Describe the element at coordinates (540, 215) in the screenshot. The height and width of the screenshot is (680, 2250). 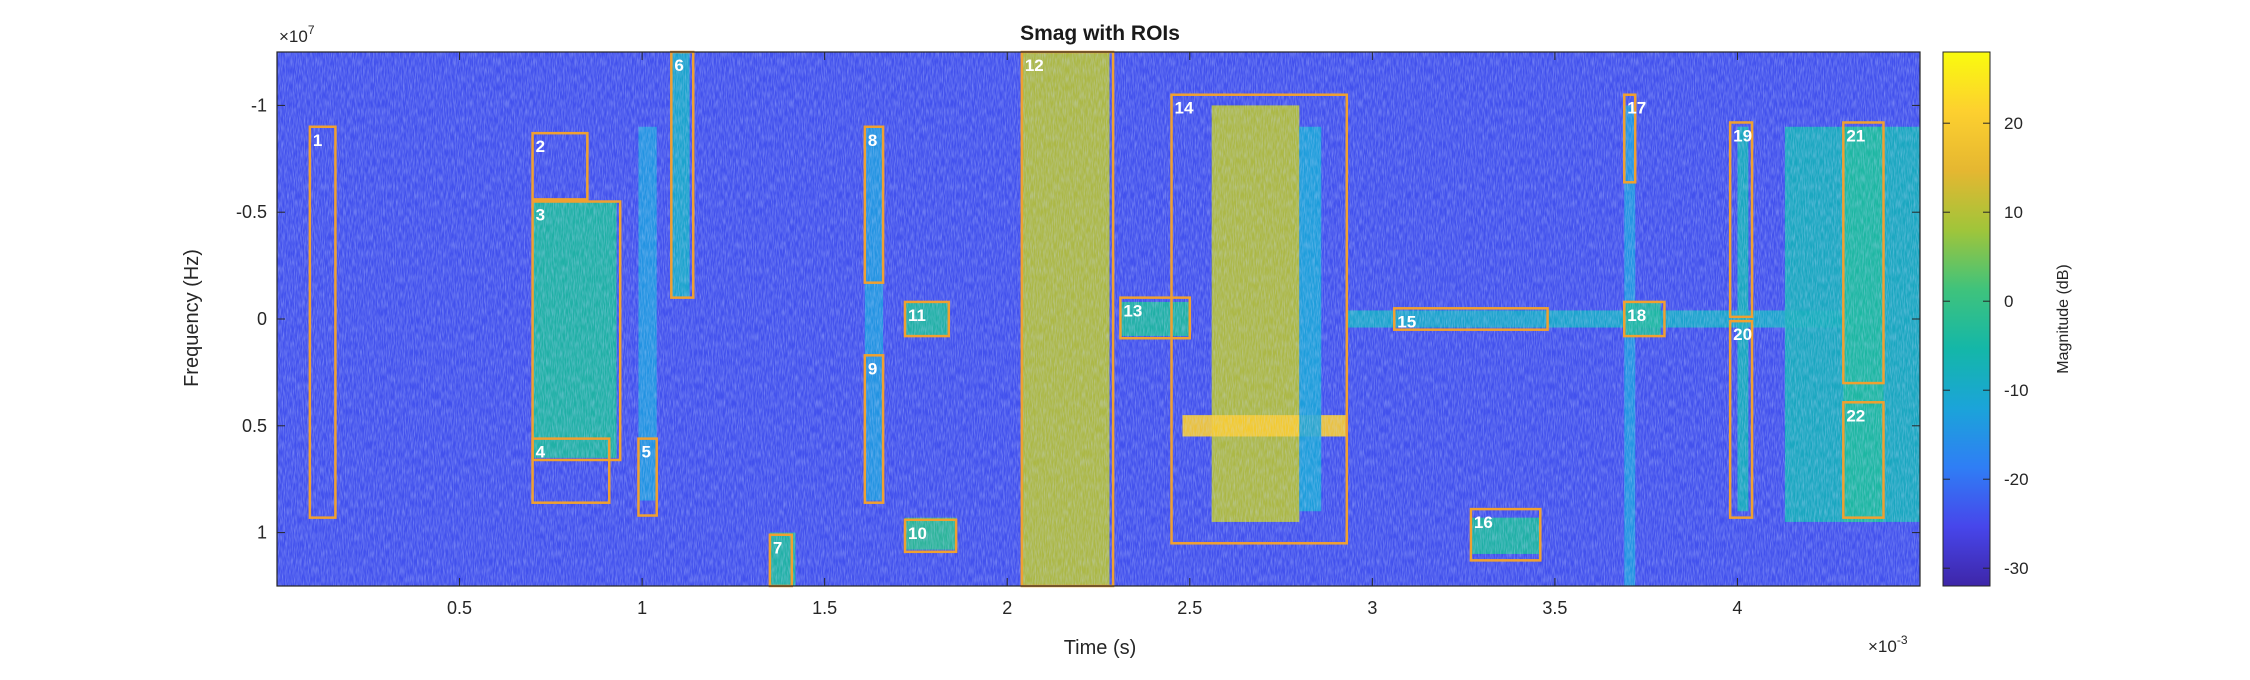
I see `roi-label: 3` at that location.